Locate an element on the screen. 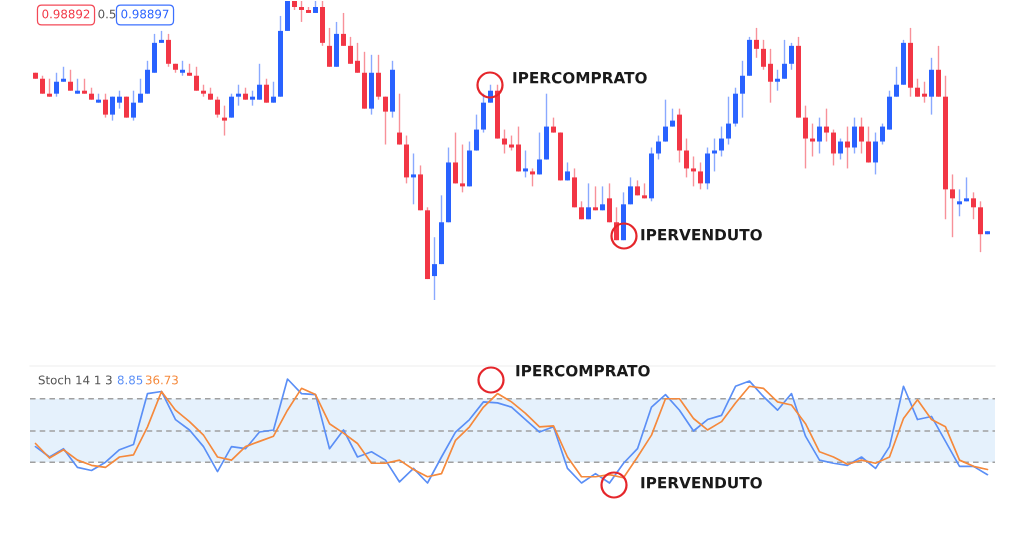 This screenshot has width=1024, height=538. annotation: IPERCOMPRATO is located at coordinates (580, 77).